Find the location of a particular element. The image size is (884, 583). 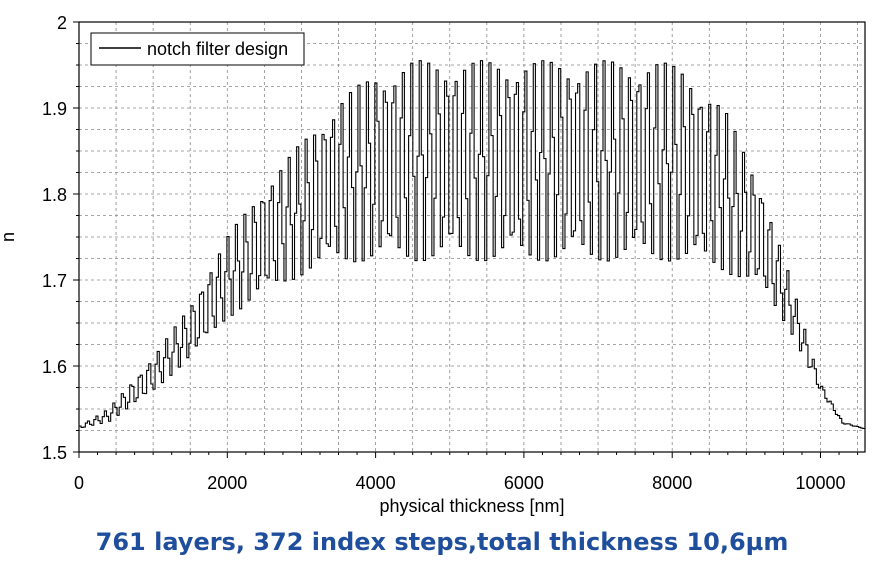

x-tick-label: 4000 is located at coordinates (376, 483).